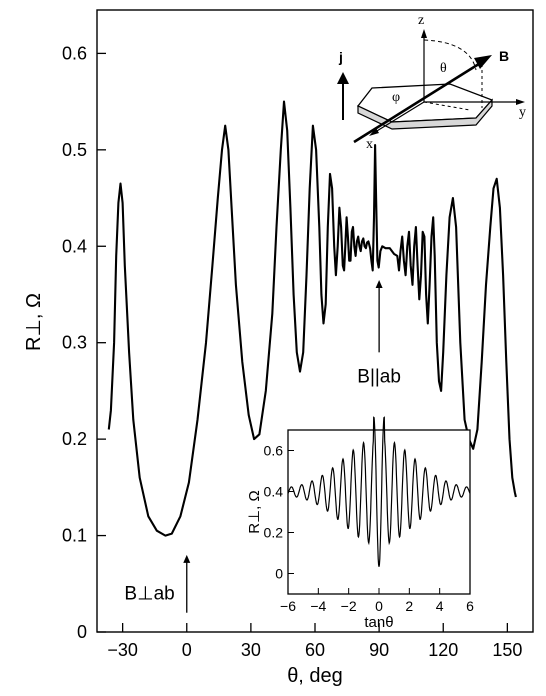 The width and height of the screenshot is (546, 696). Describe the element at coordinates (379, 284) in the screenshot. I see `annotation-b-parallel-arrowhead` at that location.